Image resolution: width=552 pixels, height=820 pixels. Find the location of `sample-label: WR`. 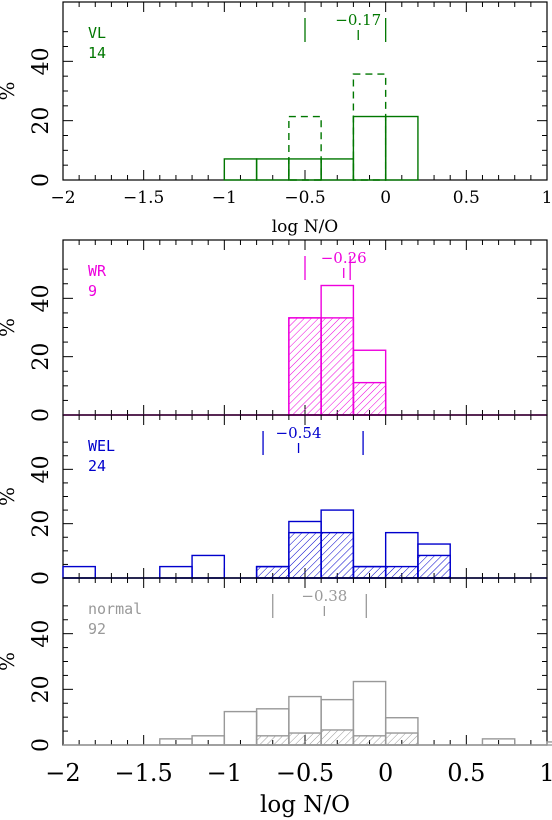

sample-label: WR is located at coordinates (97, 271).